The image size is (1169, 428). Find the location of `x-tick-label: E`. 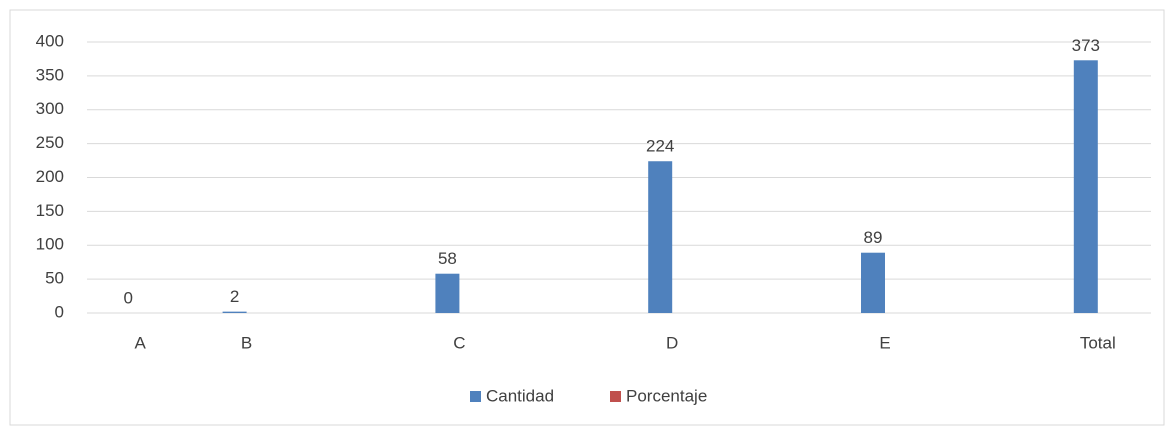

x-tick-label: E is located at coordinates (884, 342).